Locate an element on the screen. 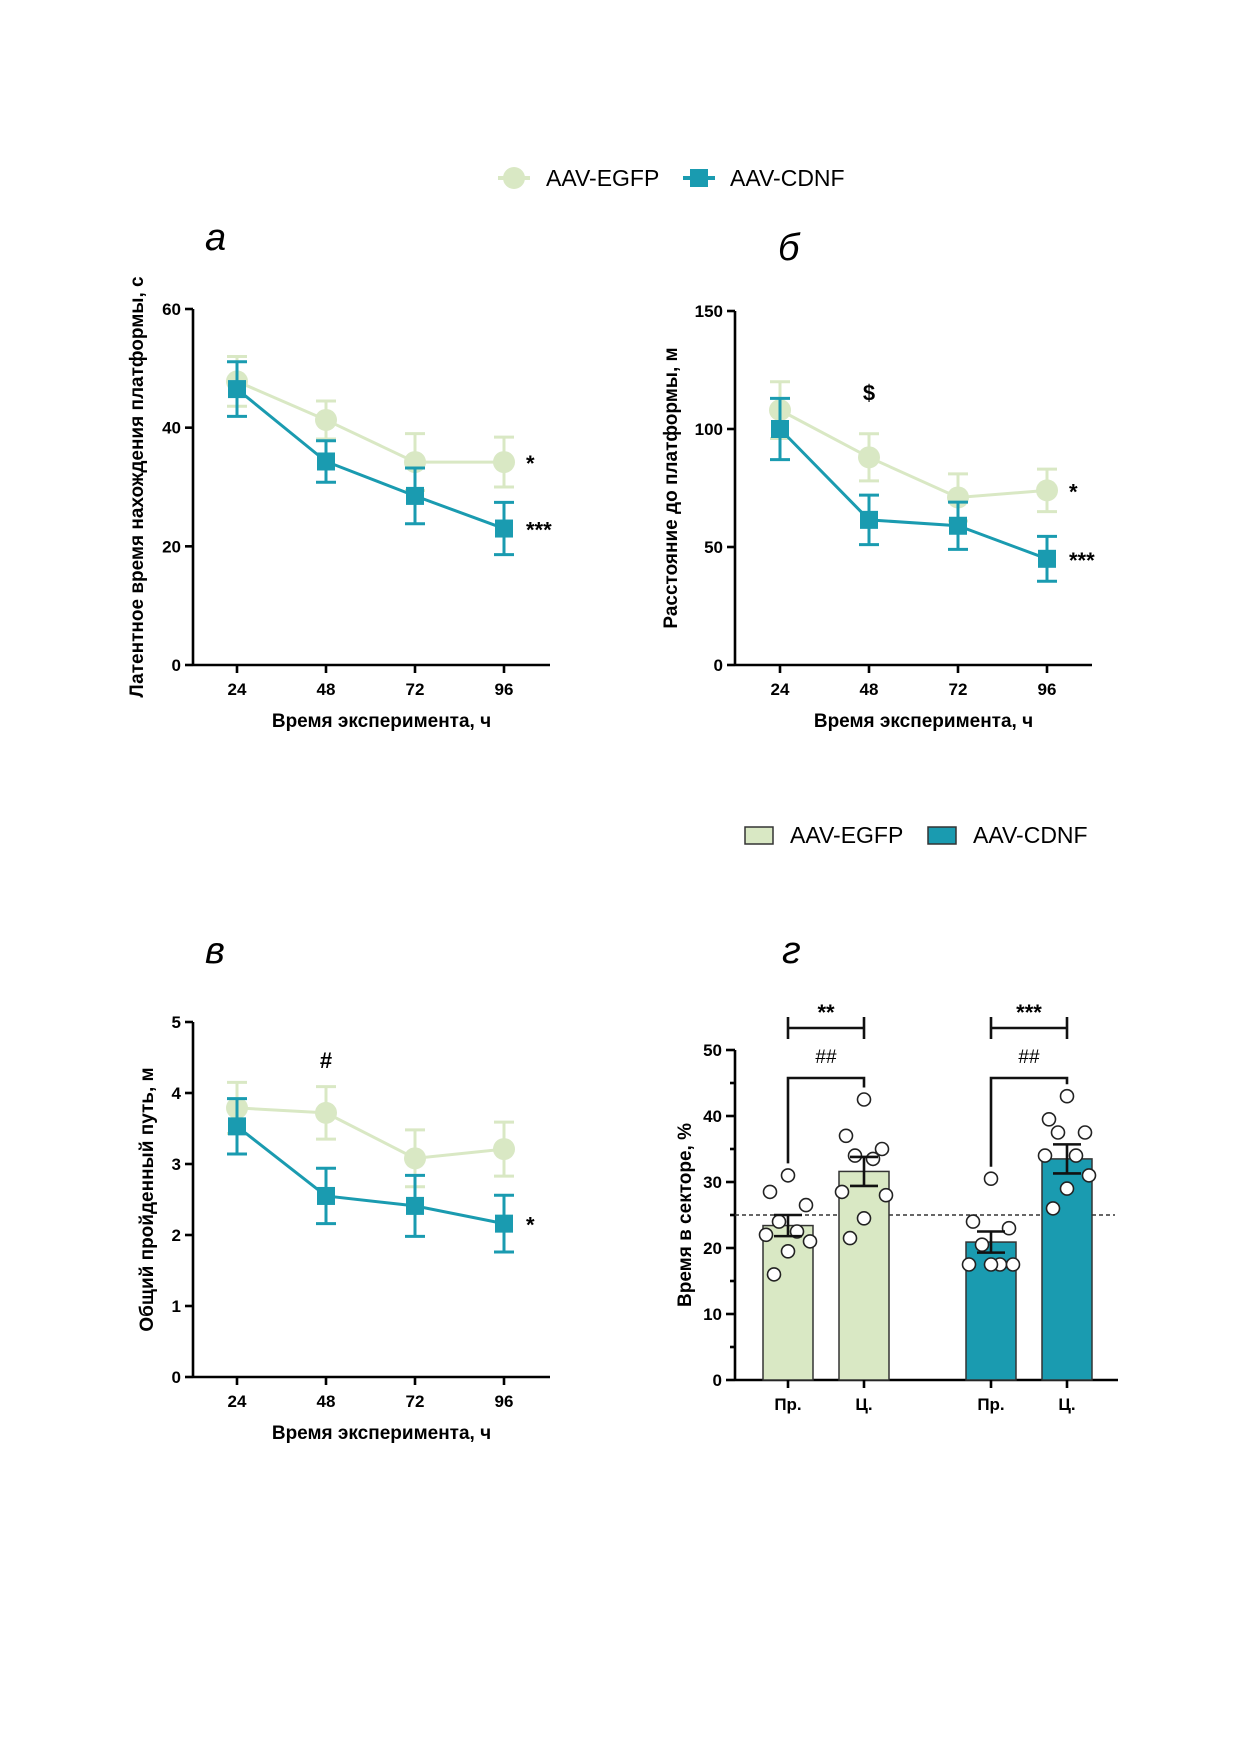  y-tick-label: 100 is located at coordinates (709, 429).